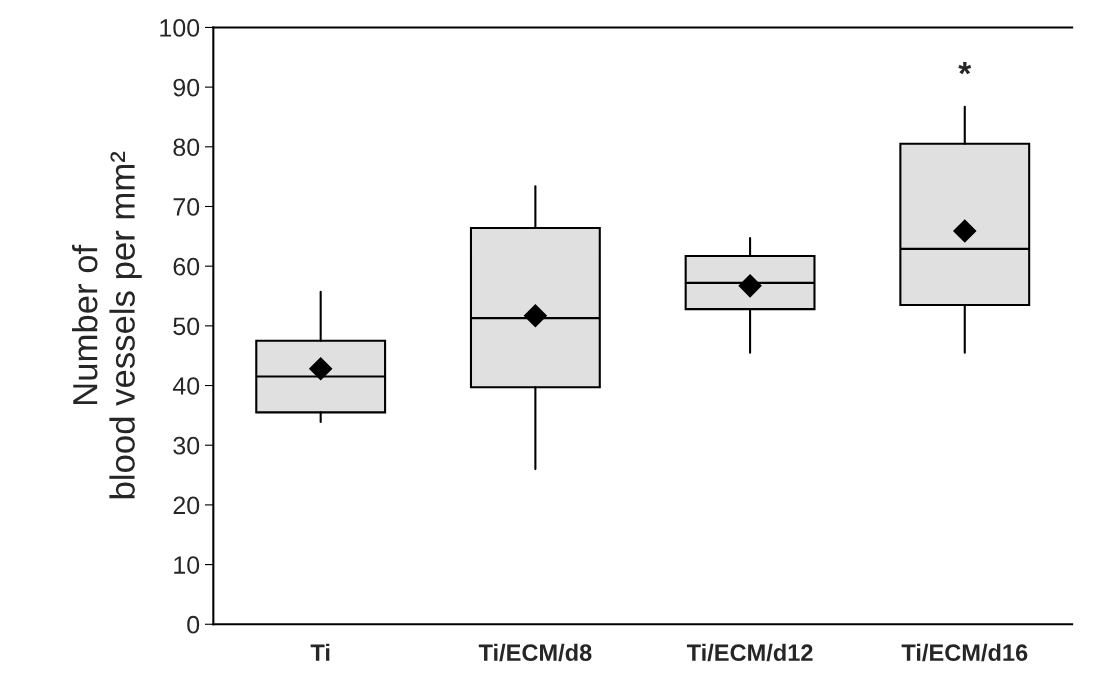  What do you see at coordinates (186, 445) in the screenshot?
I see `y-tick-label: 30` at bounding box center [186, 445].